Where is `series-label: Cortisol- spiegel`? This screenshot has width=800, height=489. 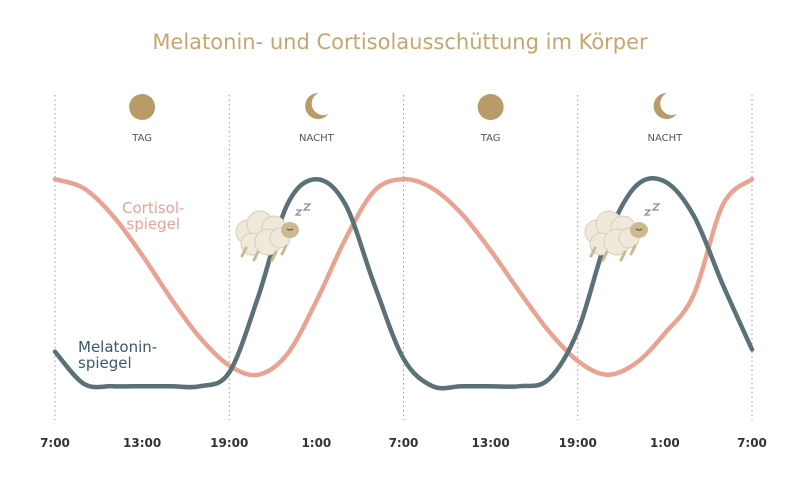 series-label: Cortisol- spiegel is located at coordinates (153, 216).